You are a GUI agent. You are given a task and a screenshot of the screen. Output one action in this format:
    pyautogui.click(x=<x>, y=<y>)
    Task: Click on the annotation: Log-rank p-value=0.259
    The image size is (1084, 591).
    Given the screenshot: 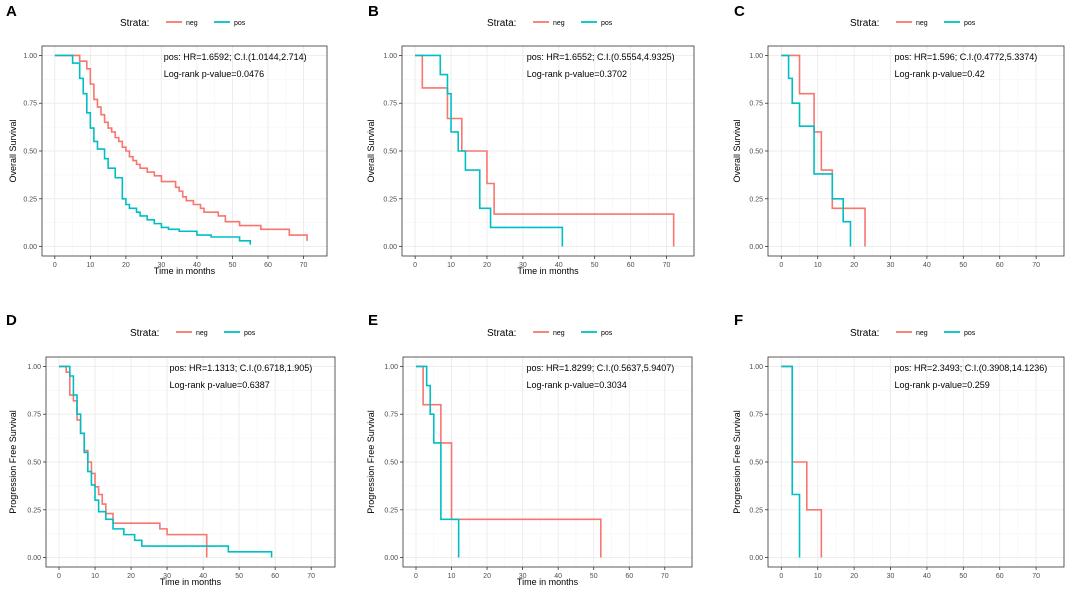 What is the action you would take?
    pyautogui.click(x=941, y=385)
    